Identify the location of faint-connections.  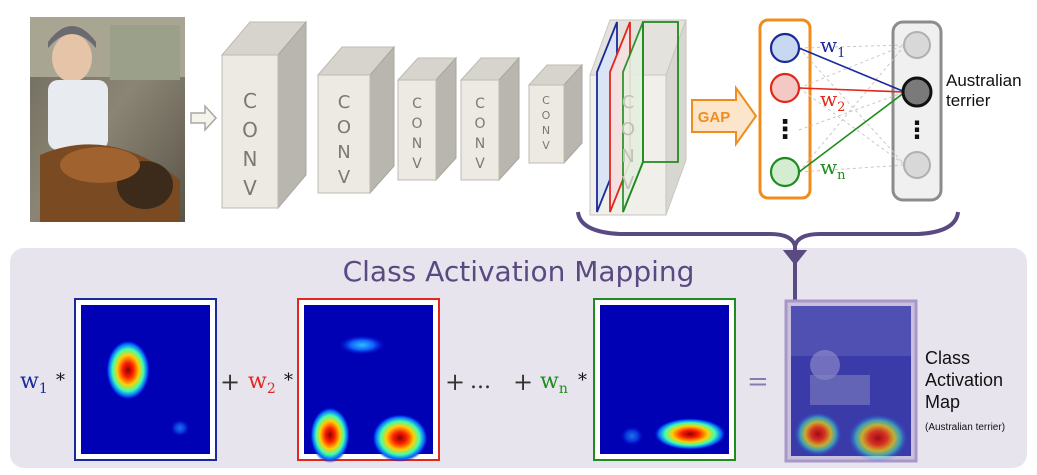
(852, 108).